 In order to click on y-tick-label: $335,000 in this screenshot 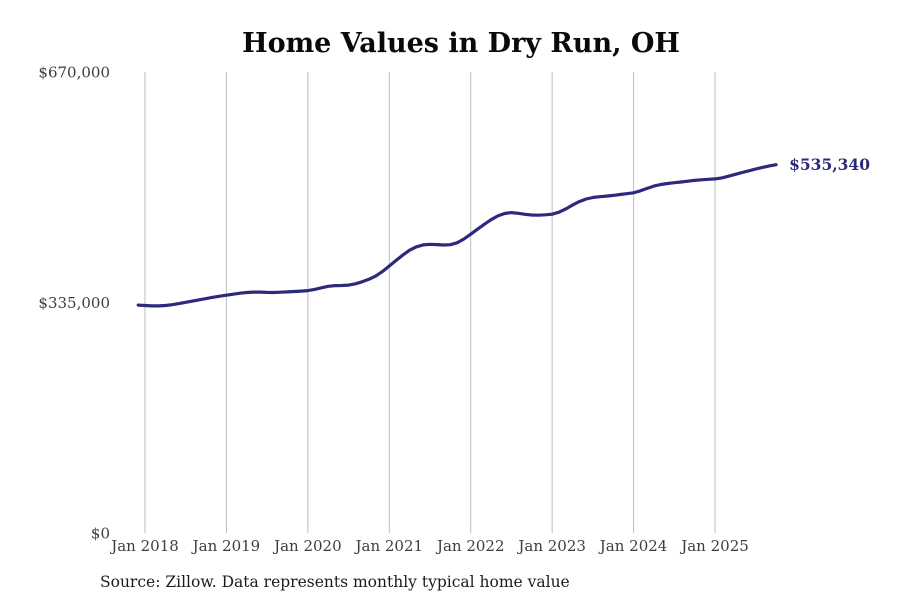, I will do `click(74, 303)`.